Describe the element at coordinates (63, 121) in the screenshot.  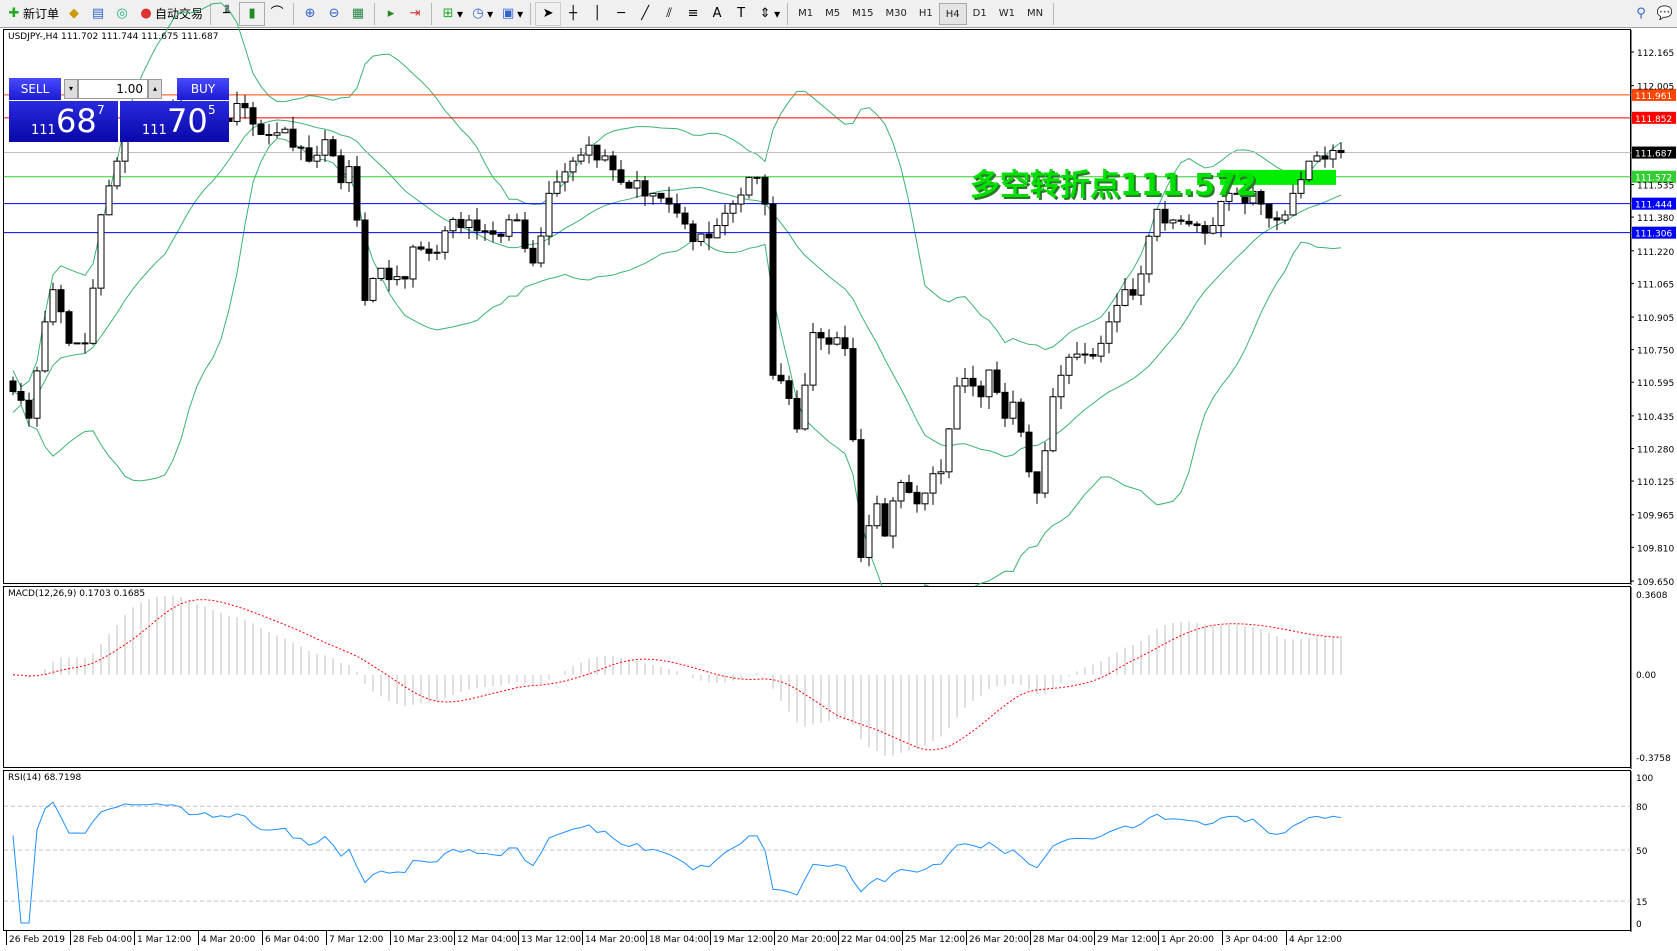
I see `bid-price-button: 111 68 7` at that location.